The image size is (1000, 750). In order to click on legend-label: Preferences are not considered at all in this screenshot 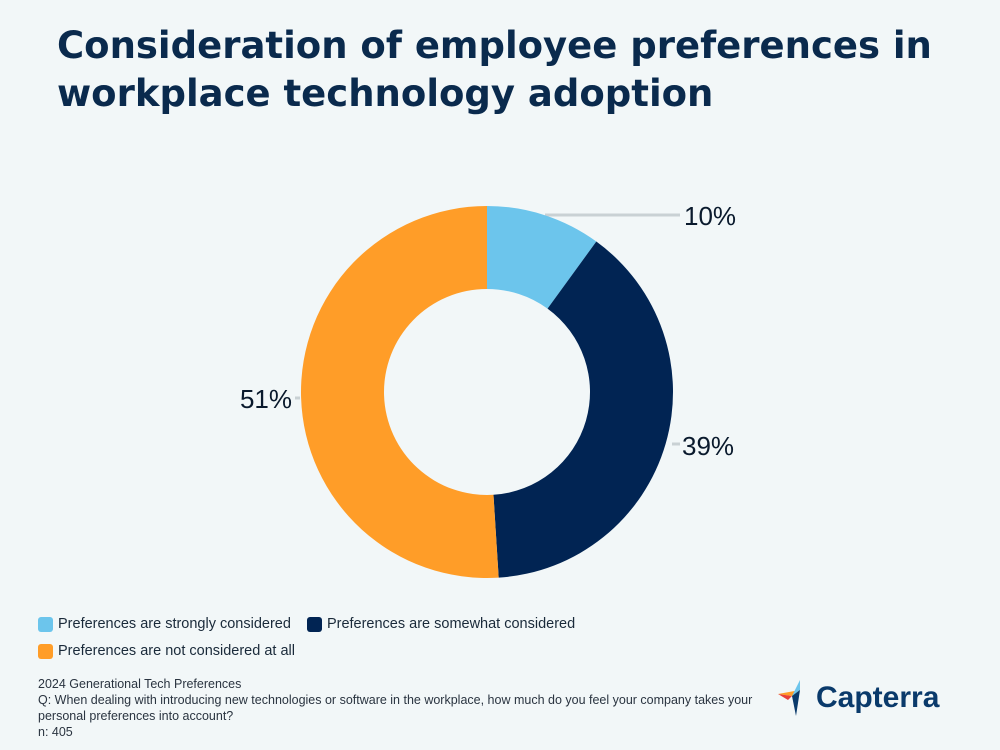, I will do `click(176, 651)`.